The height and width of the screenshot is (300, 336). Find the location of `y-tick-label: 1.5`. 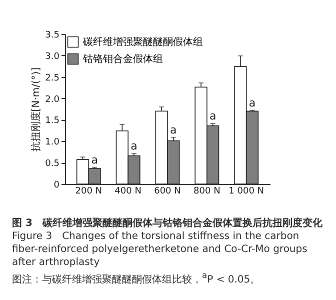

y-tick-label: 1.5 is located at coordinates (52, 121).